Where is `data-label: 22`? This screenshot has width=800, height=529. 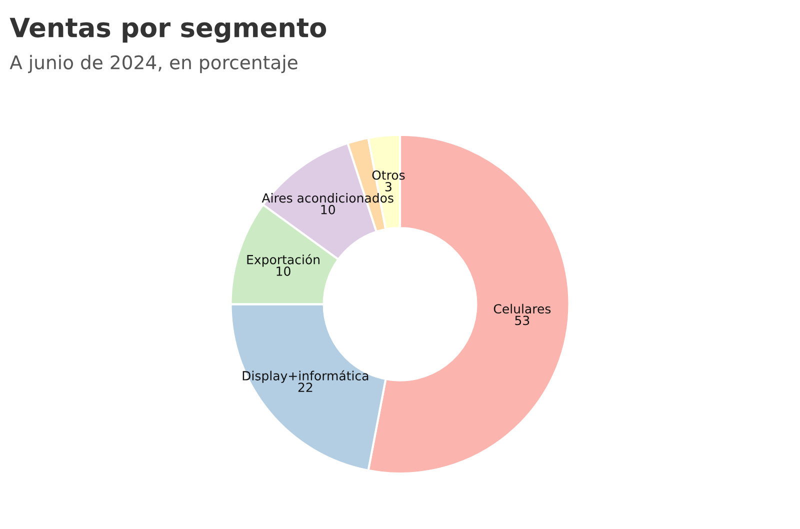
data-label: 22 is located at coordinates (305, 387).